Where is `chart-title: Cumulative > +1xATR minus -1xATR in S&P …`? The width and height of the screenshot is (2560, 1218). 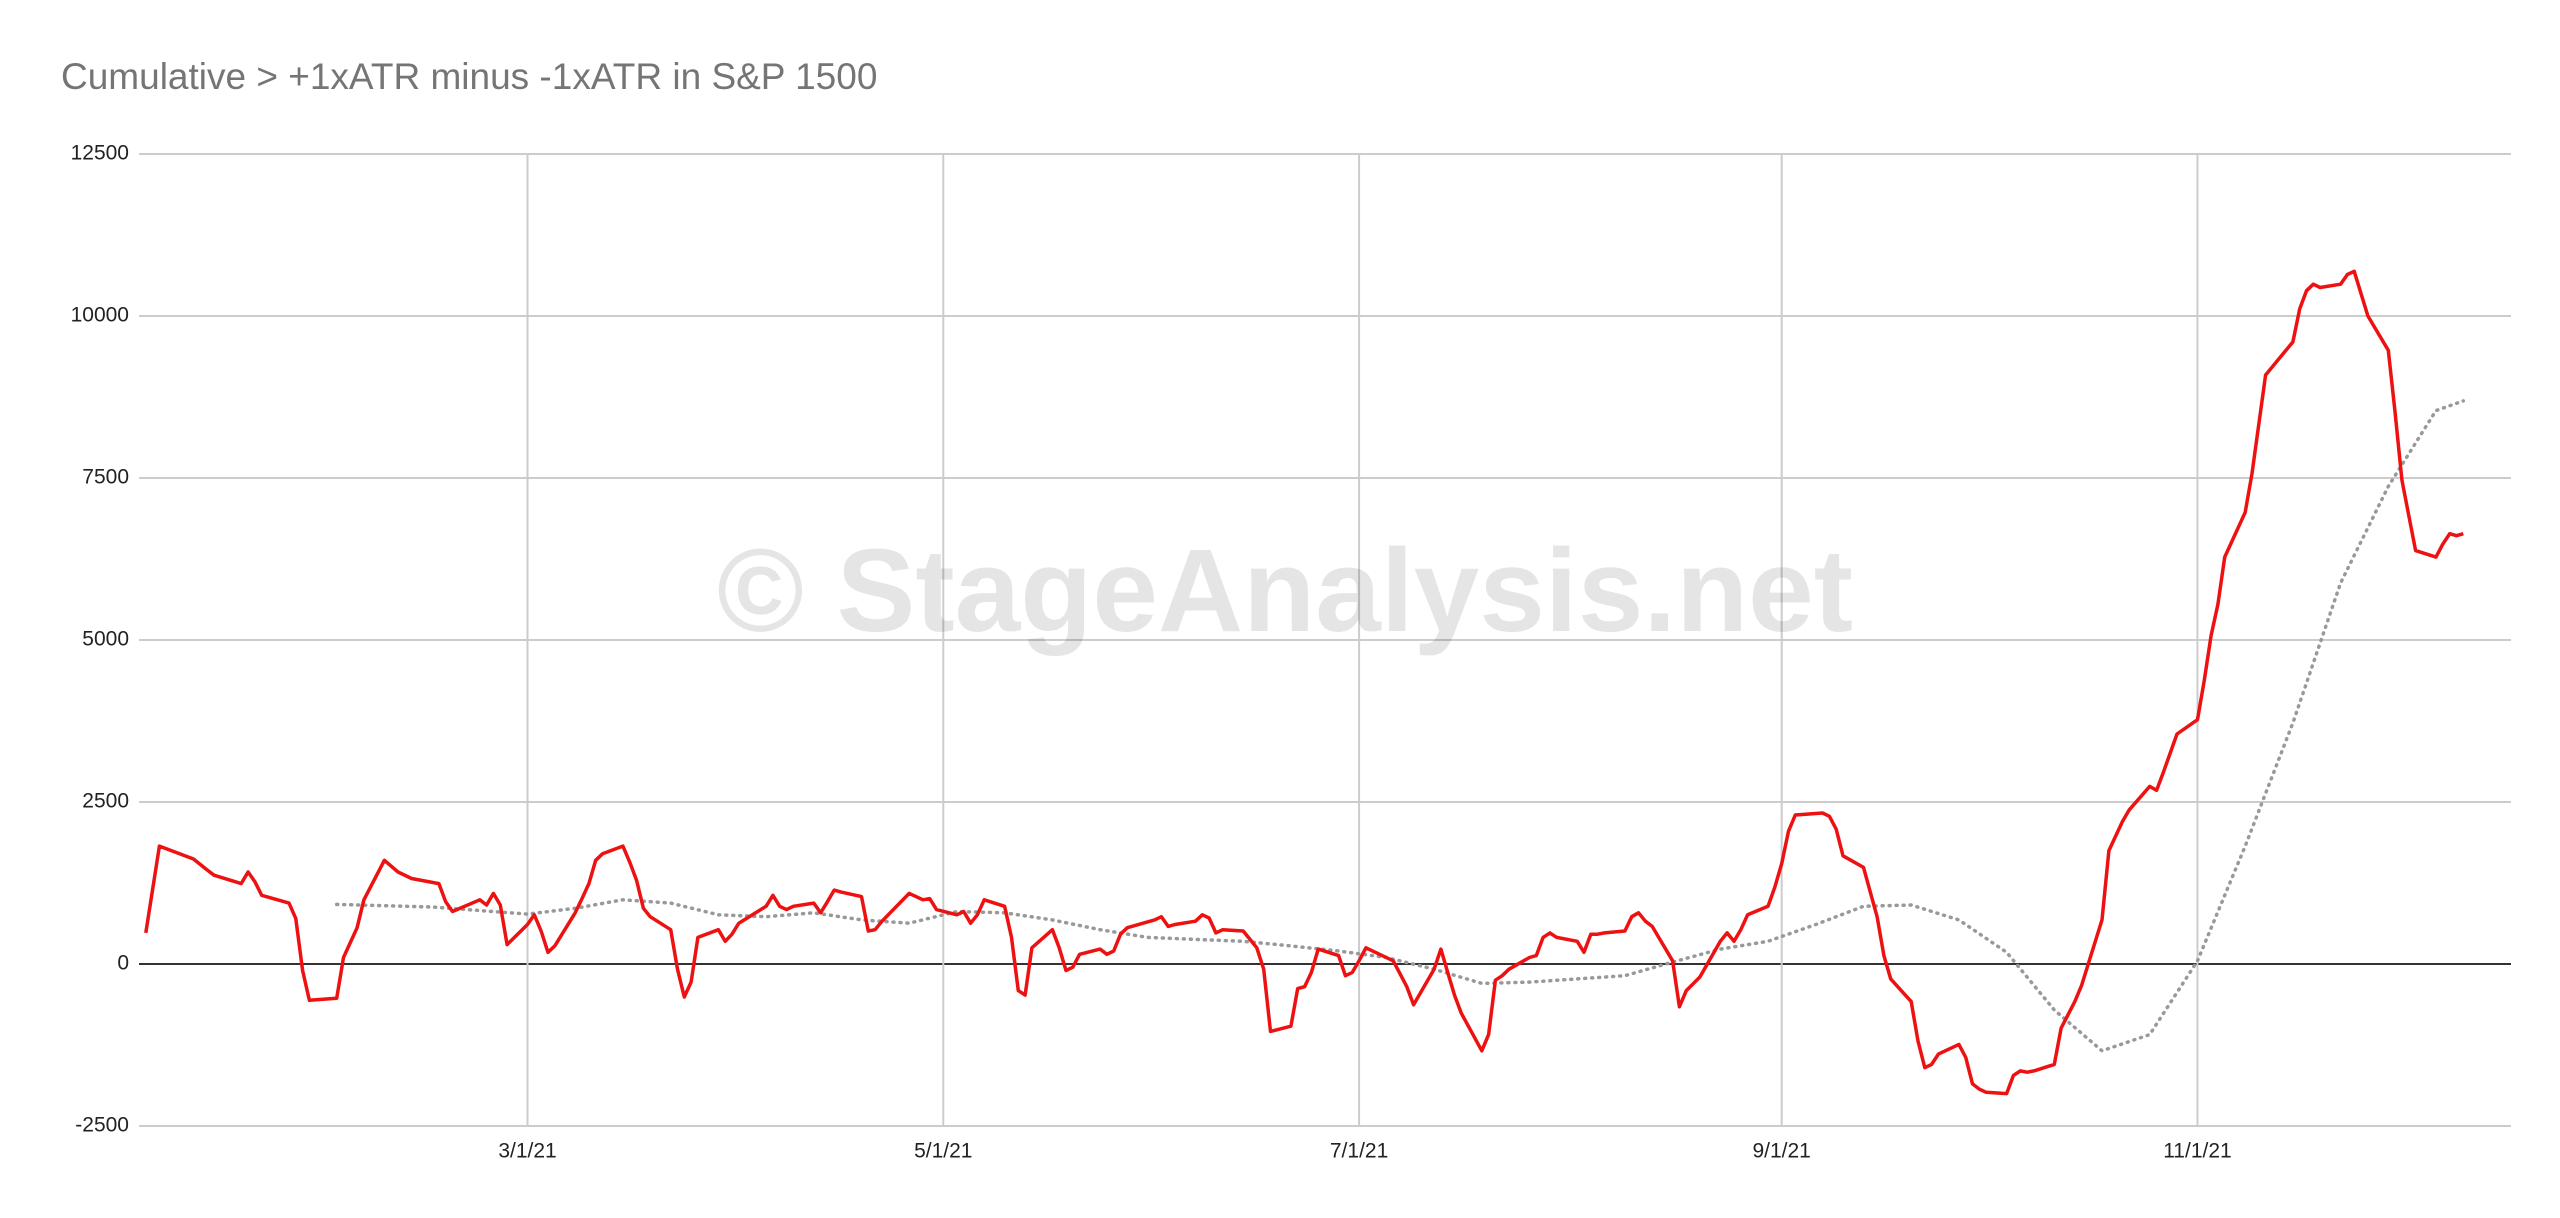 chart-title: Cumulative > +1xATR minus -1xATR in S&P … is located at coordinates (469, 76).